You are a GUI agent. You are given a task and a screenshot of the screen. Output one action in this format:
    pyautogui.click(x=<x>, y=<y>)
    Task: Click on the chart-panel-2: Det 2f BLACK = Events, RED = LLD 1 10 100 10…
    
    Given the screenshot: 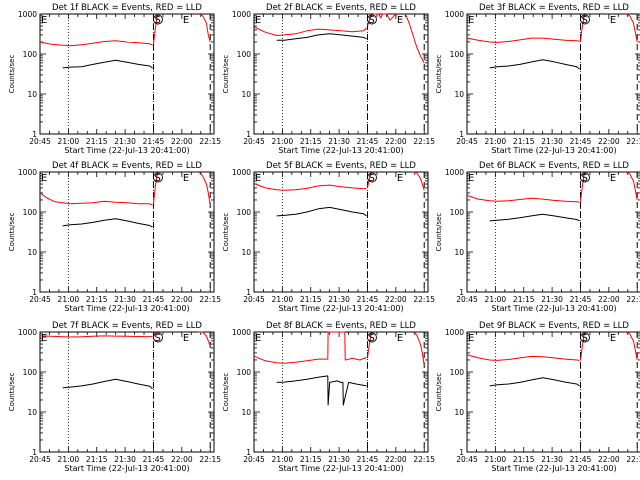 What is the action you would take?
    pyautogui.click(x=328, y=79)
    